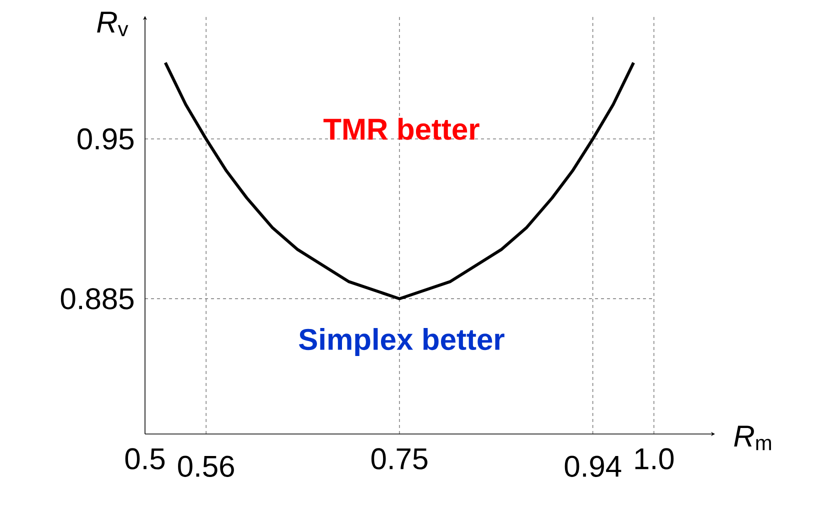  Describe the element at coordinates (593, 466) in the screenshot. I see `x-tick-label: 0.94` at that location.